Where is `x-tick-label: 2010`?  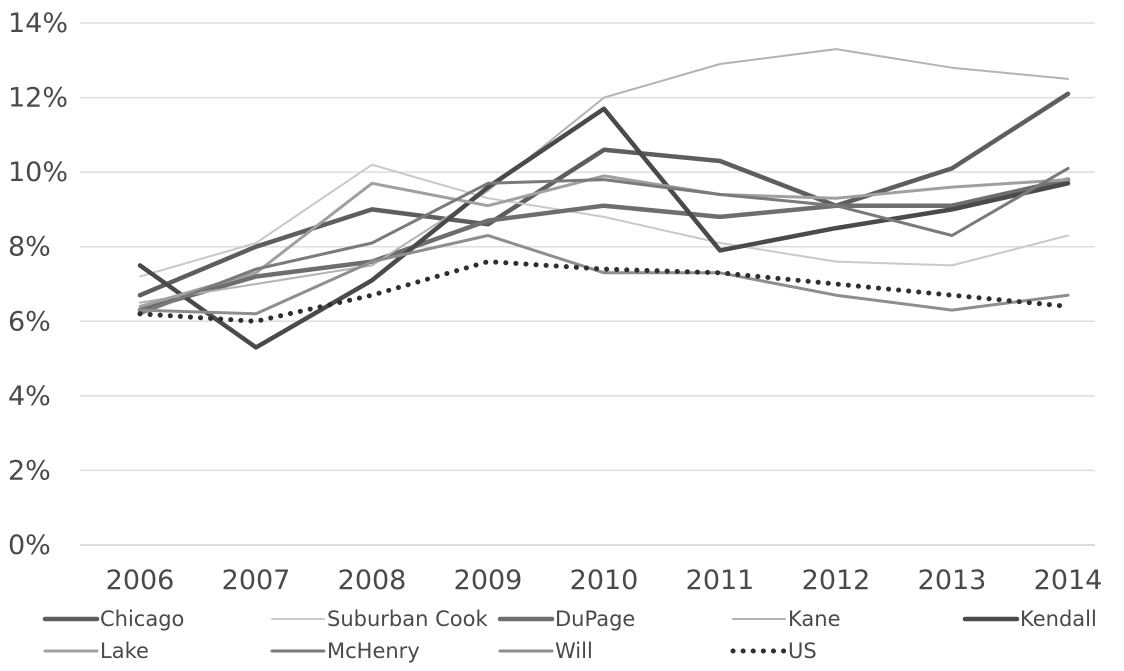 x-tick-label: 2010 is located at coordinates (604, 580).